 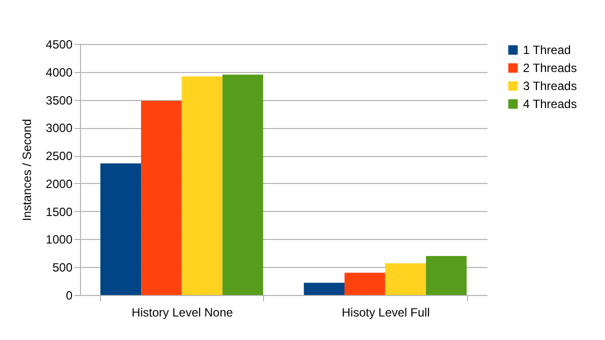 What do you see at coordinates (59, 183) in the screenshot?
I see `y-tick-label: 2000` at bounding box center [59, 183].